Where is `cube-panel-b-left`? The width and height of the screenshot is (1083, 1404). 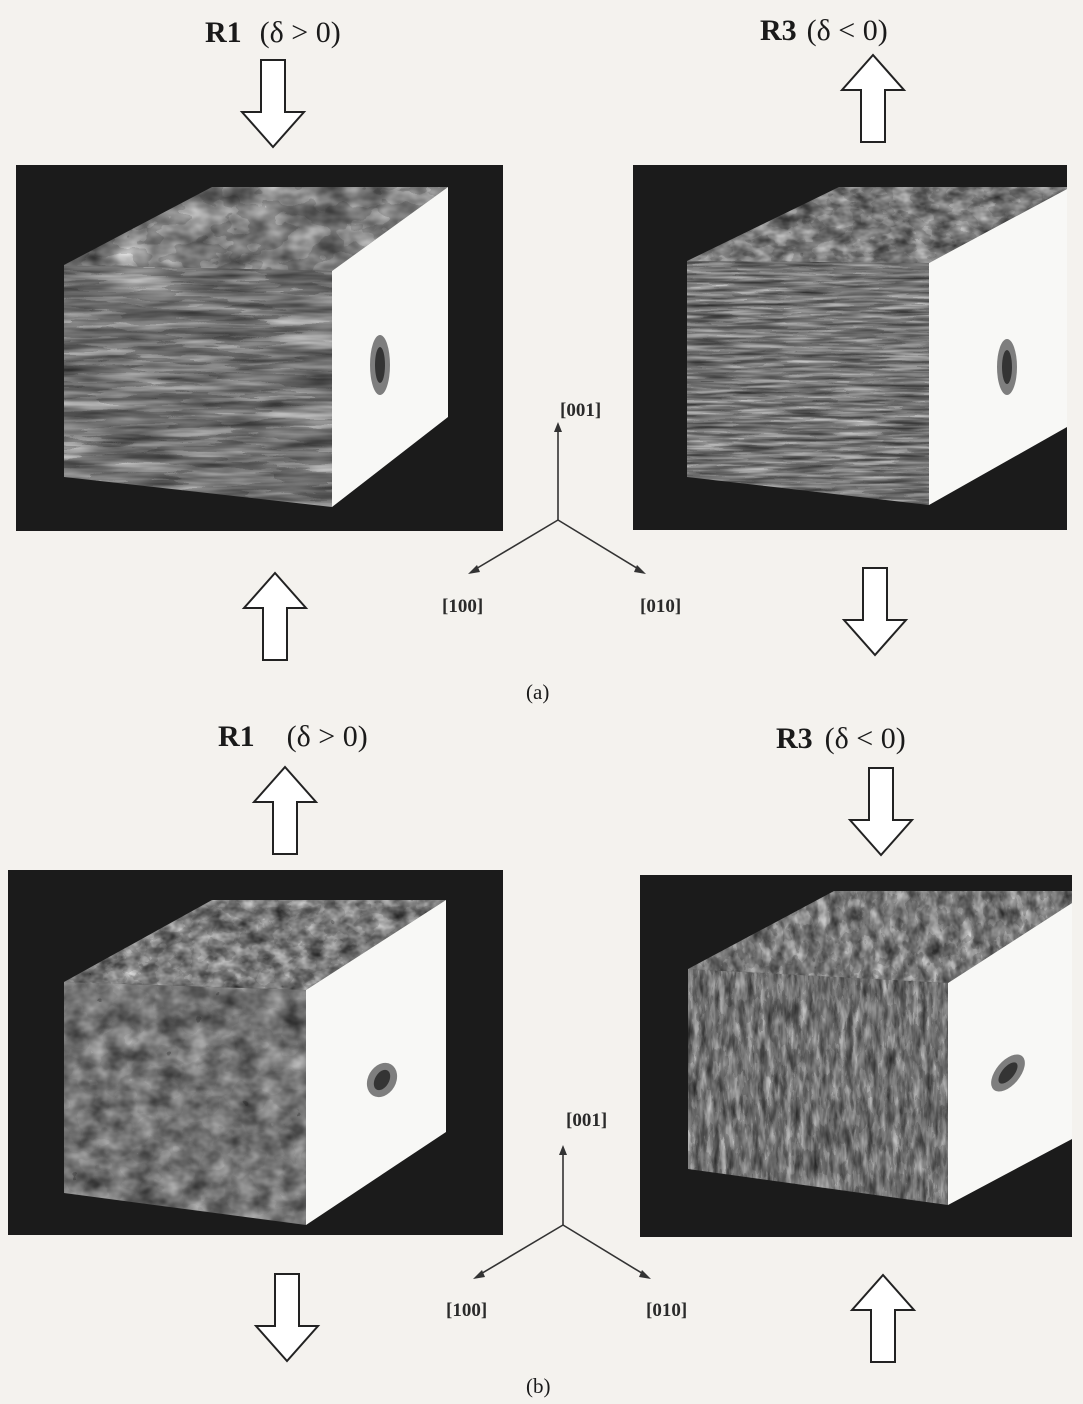
cube-panel-b-left is located at coordinates (255, 1052).